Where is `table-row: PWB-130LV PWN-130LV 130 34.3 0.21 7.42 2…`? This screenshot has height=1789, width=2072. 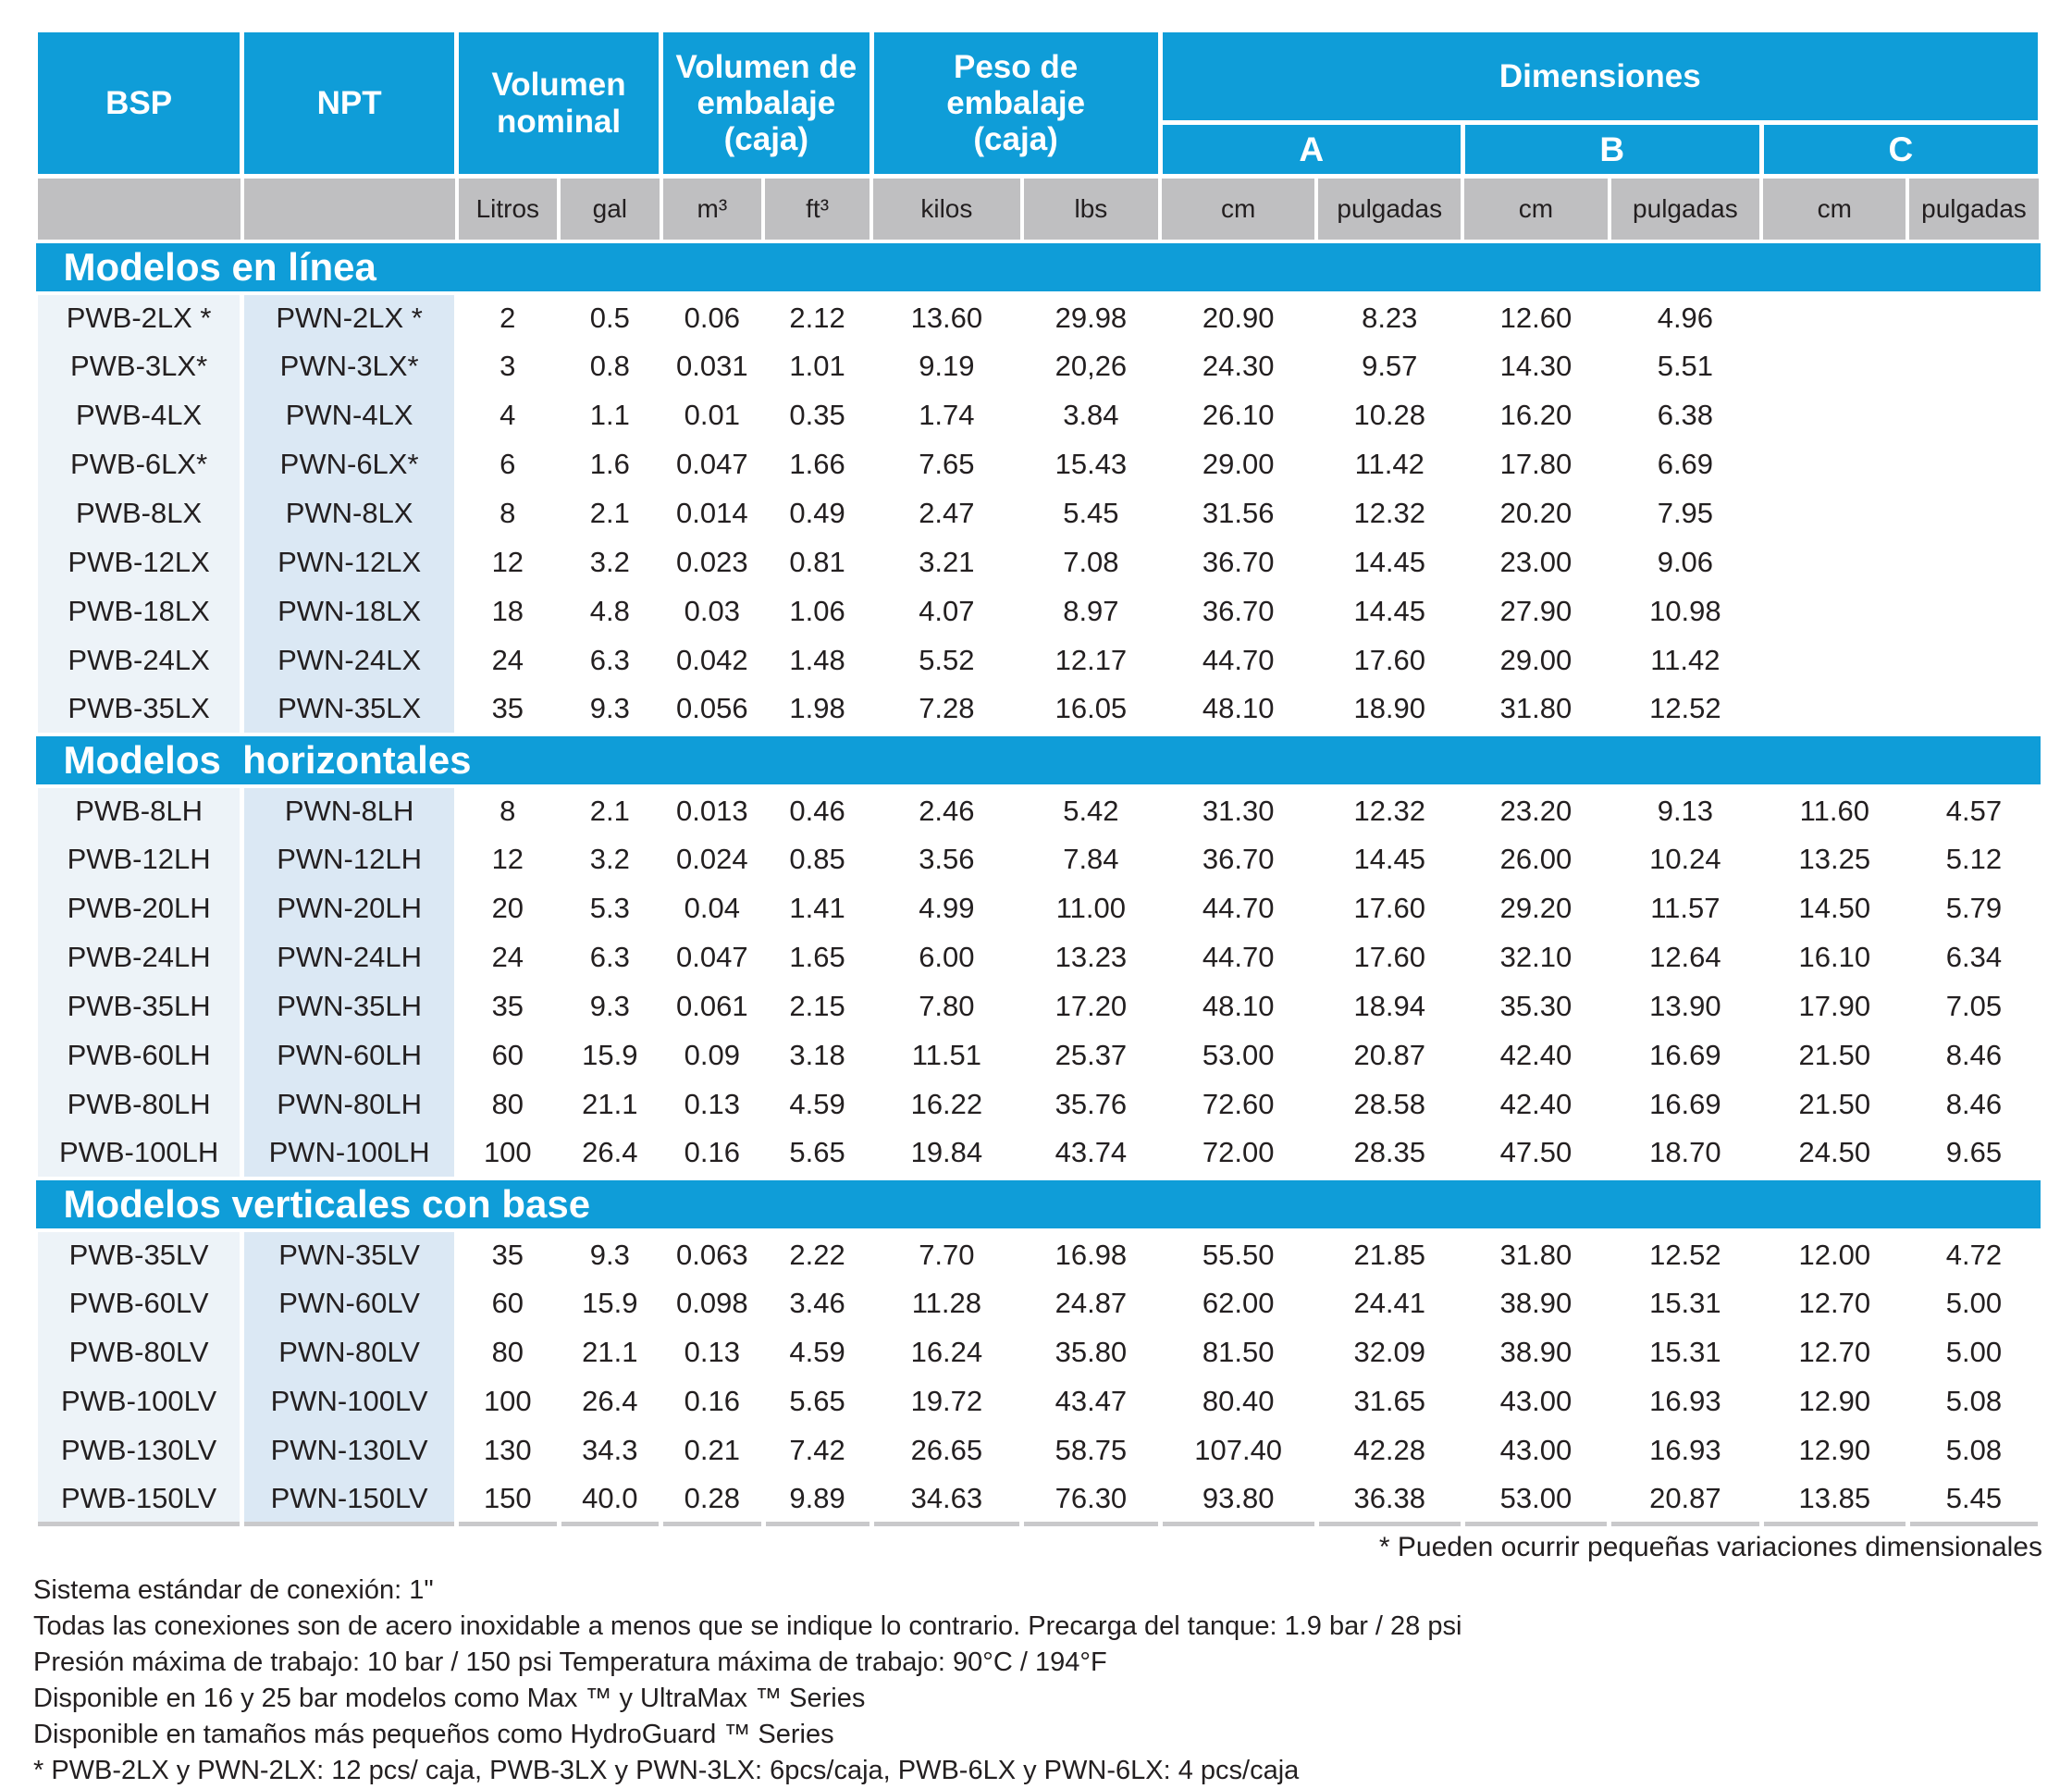
table-row: PWB-130LV PWN-130LV 130 34.3 0.21 7.42 2… is located at coordinates (1037, 1450).